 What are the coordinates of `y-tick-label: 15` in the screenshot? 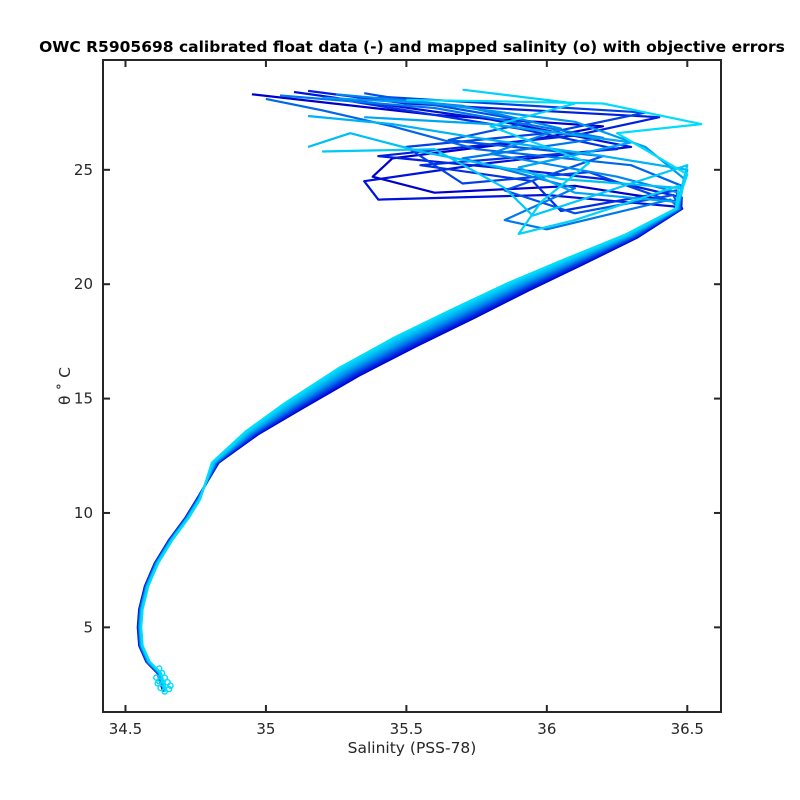 It's located at (83, 399).